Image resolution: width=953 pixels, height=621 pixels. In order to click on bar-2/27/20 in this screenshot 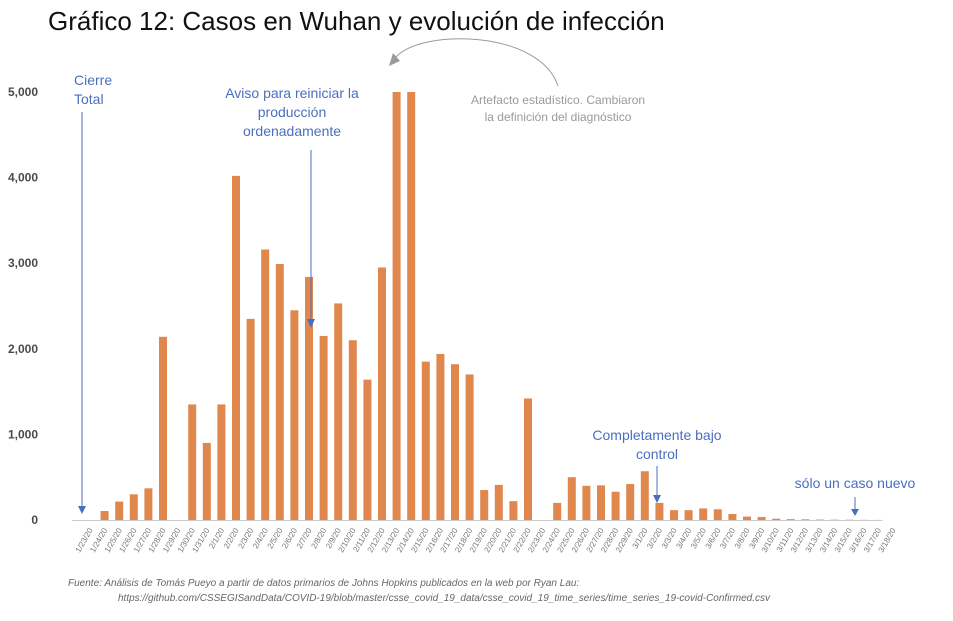, I will do `click(601, 502)`.